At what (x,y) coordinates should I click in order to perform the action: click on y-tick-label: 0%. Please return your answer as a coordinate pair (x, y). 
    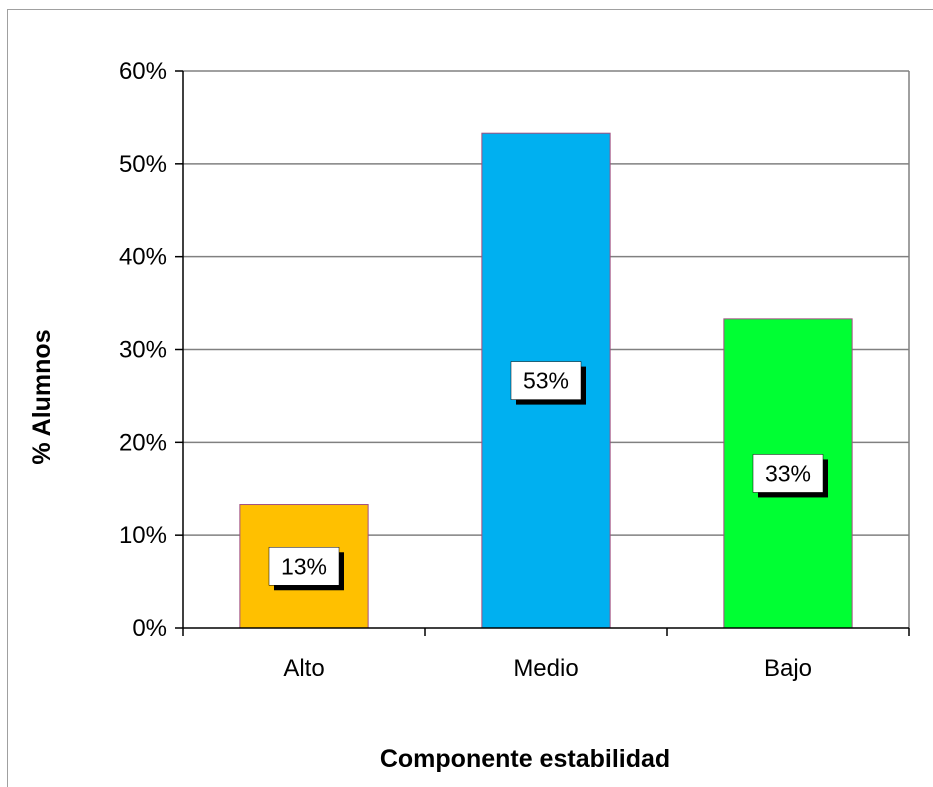
    Looking at the image, I should click on (149, 628).